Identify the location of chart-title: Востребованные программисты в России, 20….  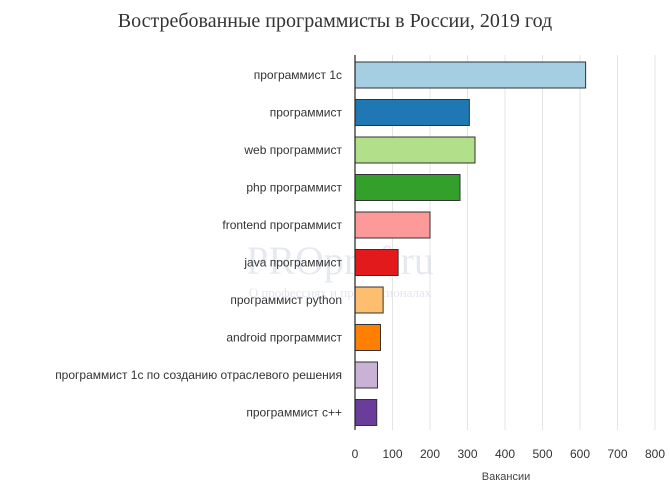
(335, 21).